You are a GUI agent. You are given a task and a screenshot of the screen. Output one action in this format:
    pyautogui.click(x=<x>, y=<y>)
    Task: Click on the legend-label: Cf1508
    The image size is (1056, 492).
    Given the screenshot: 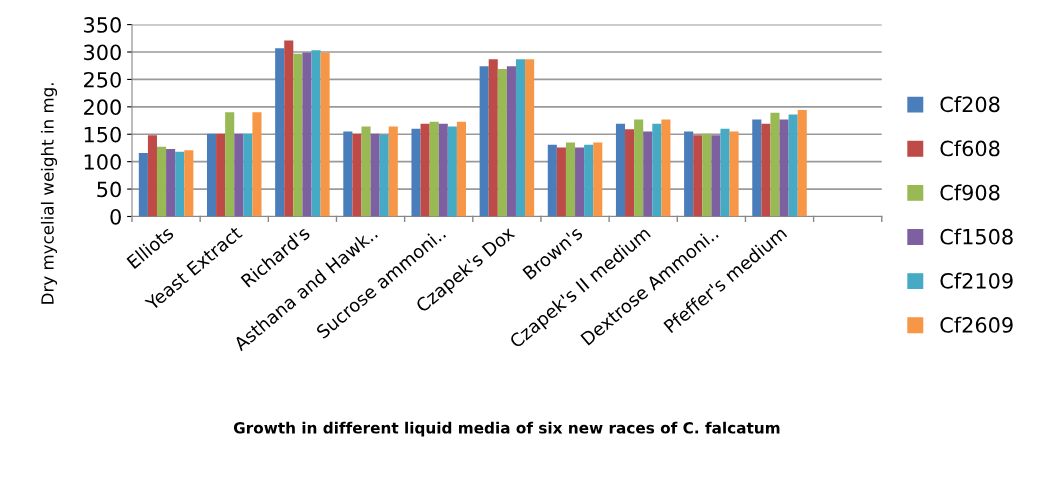 What is the action you would take?
    pyautogui.click(x=976, y=236)
    